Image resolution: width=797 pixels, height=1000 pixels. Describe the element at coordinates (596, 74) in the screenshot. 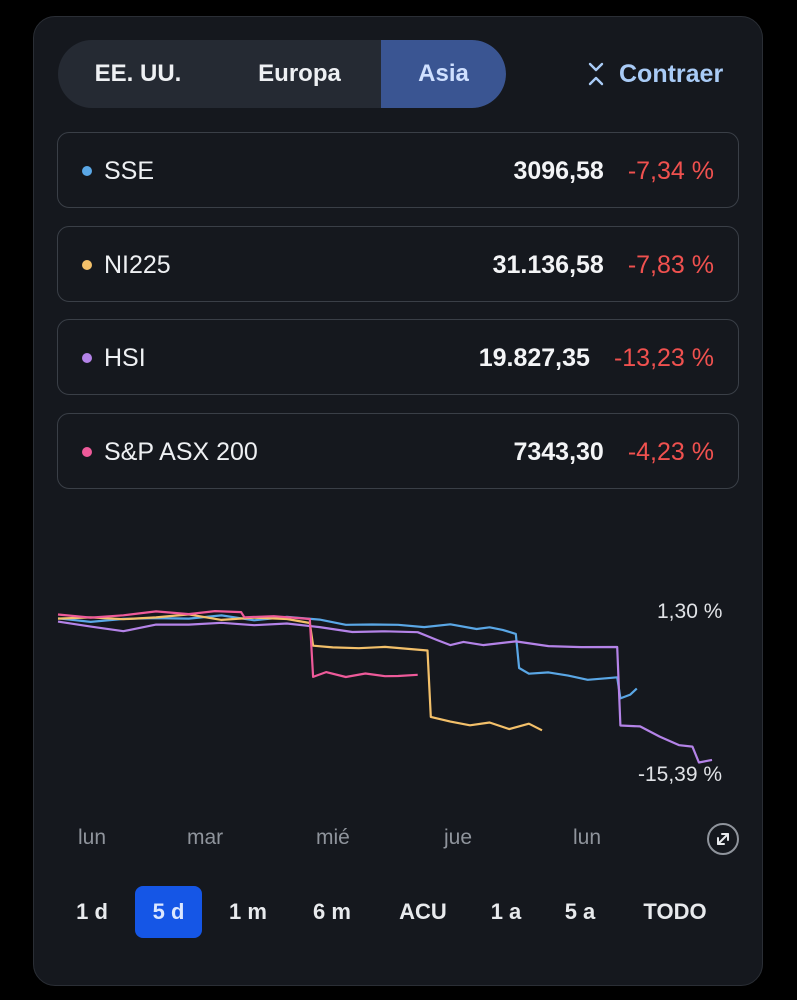

I see `collapse-icon` at that location.